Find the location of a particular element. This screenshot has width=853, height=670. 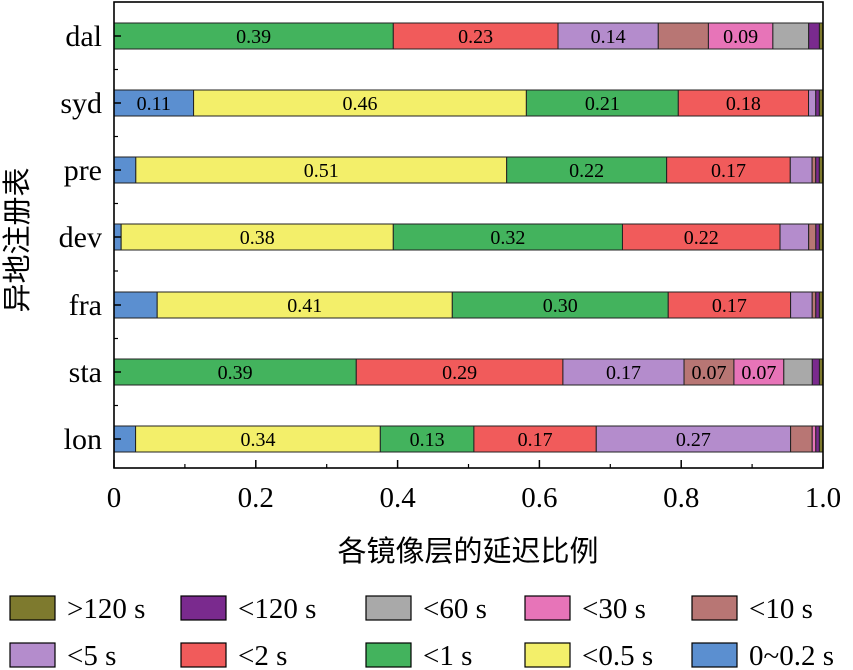

x-tick-label: 0.2 is located at coordinates (256, 498).